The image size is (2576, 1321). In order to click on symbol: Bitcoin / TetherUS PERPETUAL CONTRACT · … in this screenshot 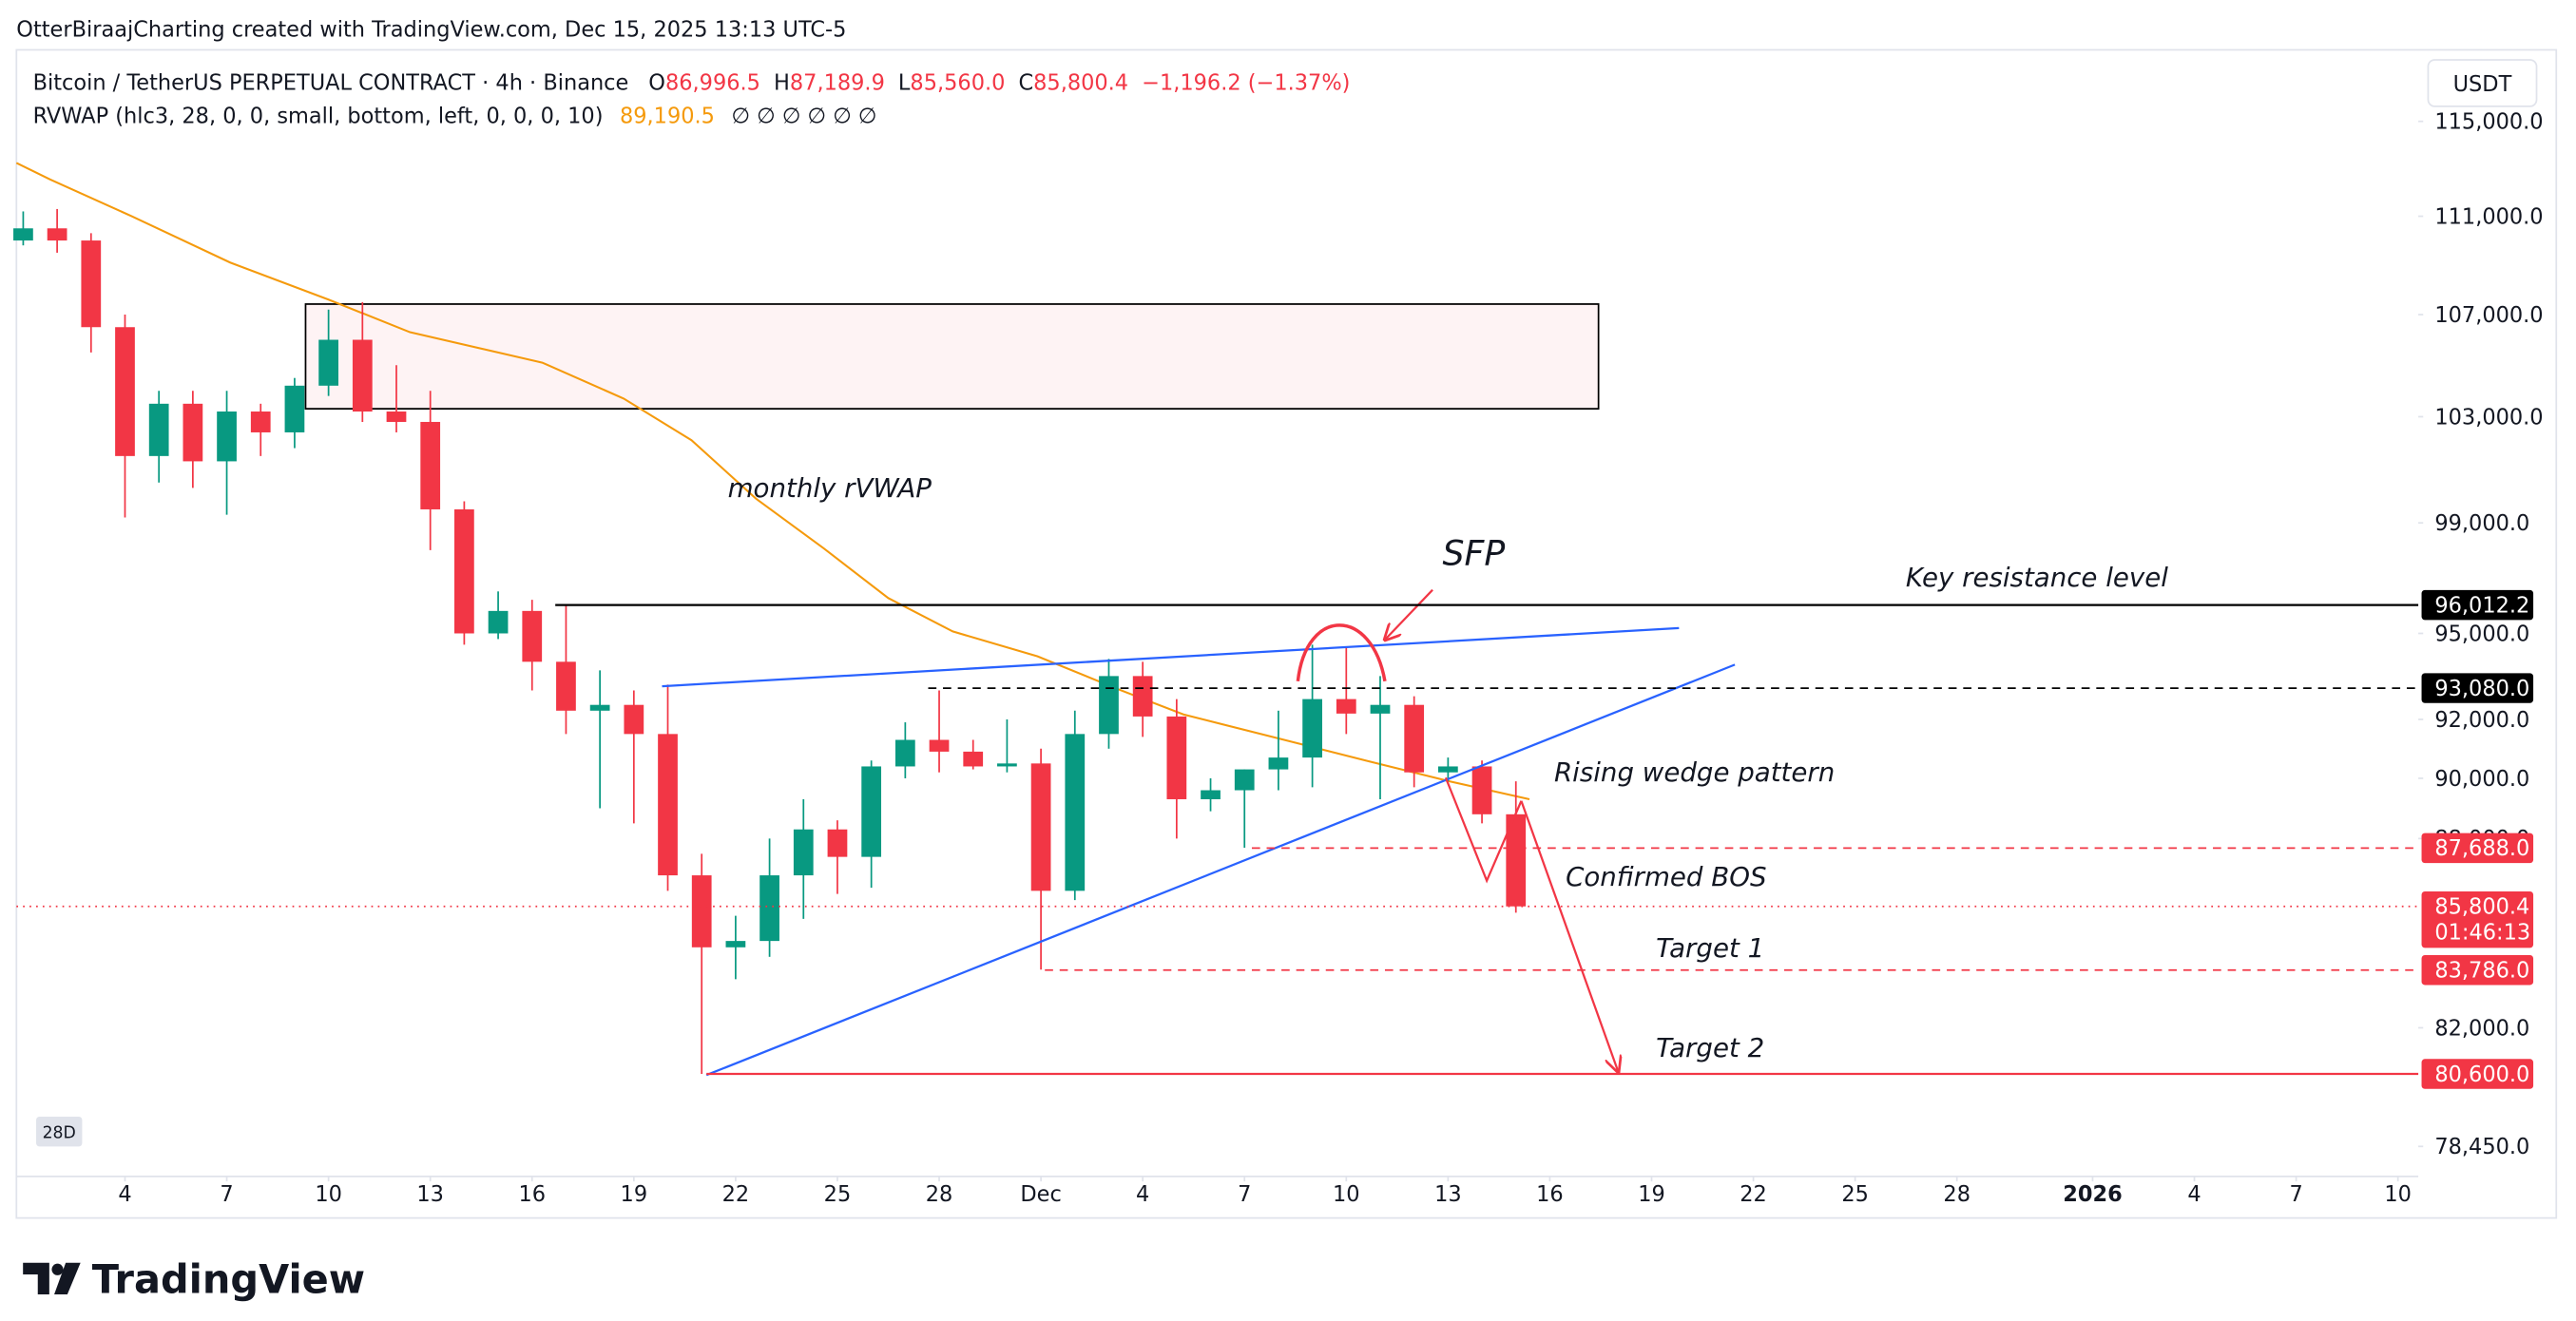, I will do `click(331, 82)`.